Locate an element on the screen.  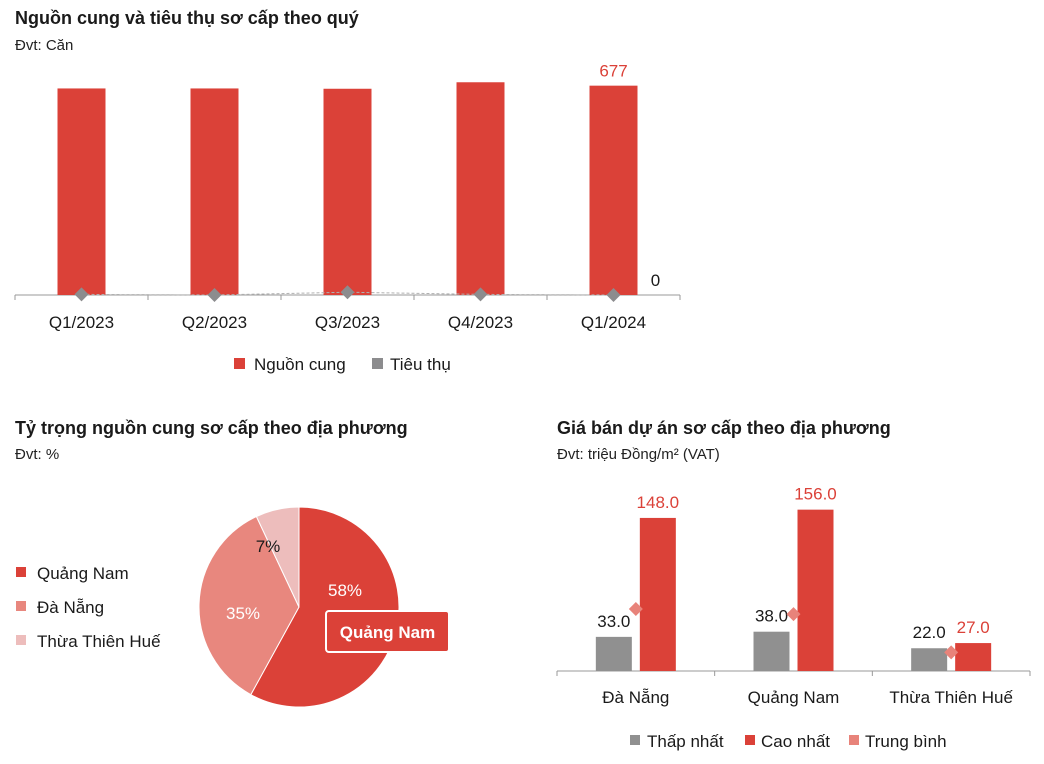
chart3-x-tick-label: Quảng Nam is located at coordinates (794, 697).